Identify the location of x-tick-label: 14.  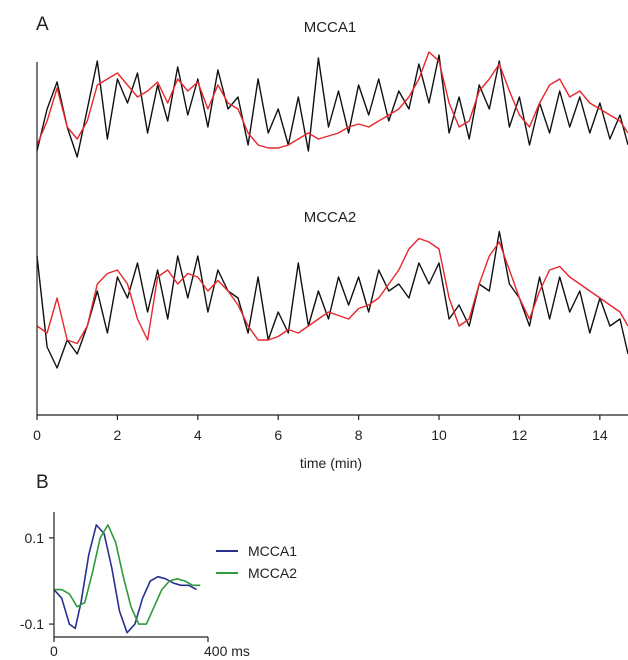
(600, 435).